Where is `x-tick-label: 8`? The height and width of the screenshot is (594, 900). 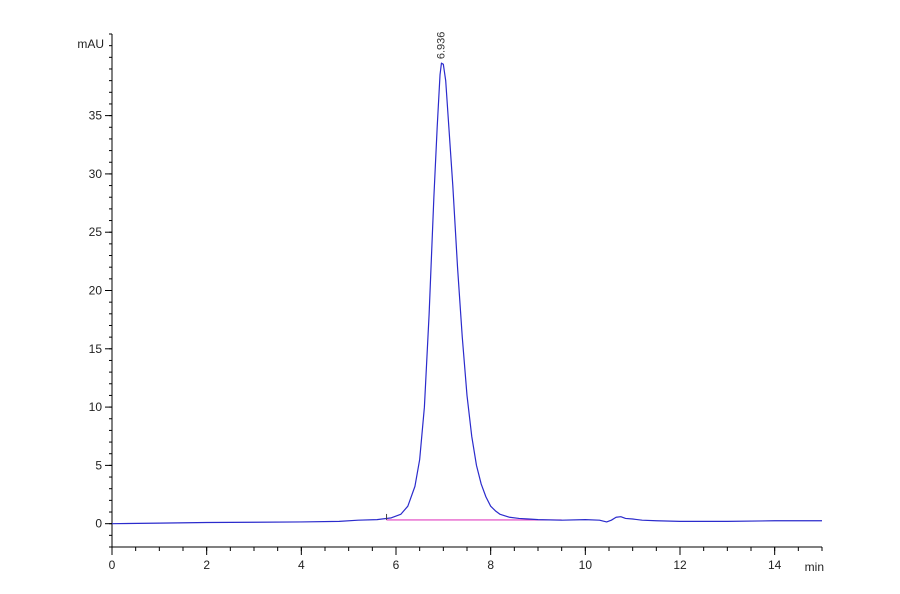
x-tick-label: 8 is located at coordinates (490, 565).